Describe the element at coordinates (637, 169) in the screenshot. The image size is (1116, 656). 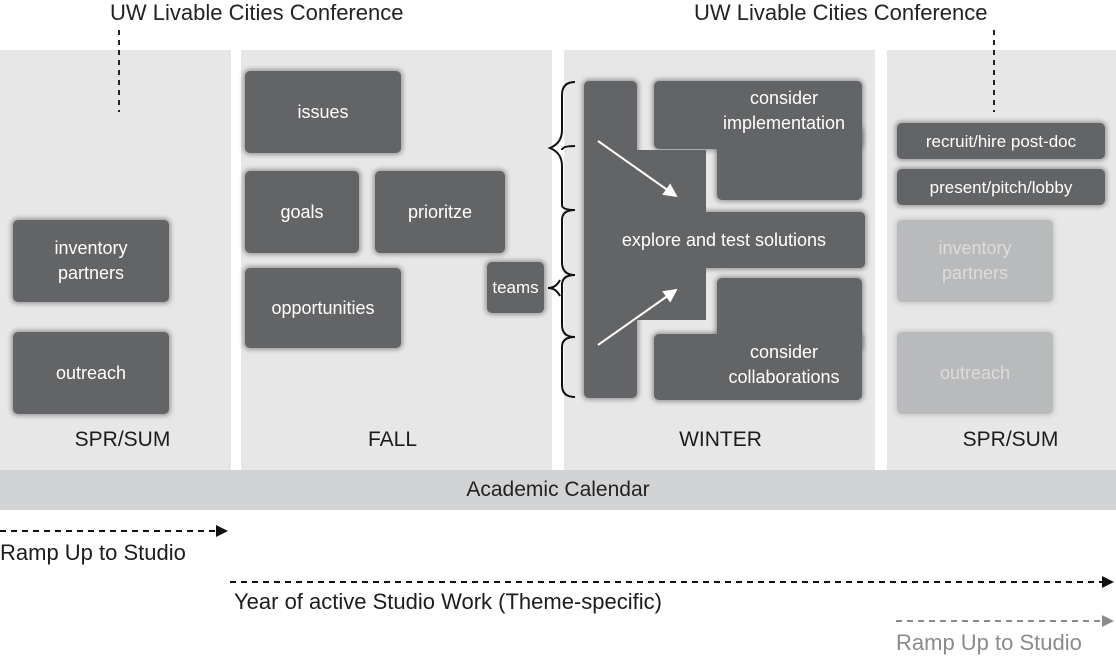
I see `winter-arrow-down` at that location.